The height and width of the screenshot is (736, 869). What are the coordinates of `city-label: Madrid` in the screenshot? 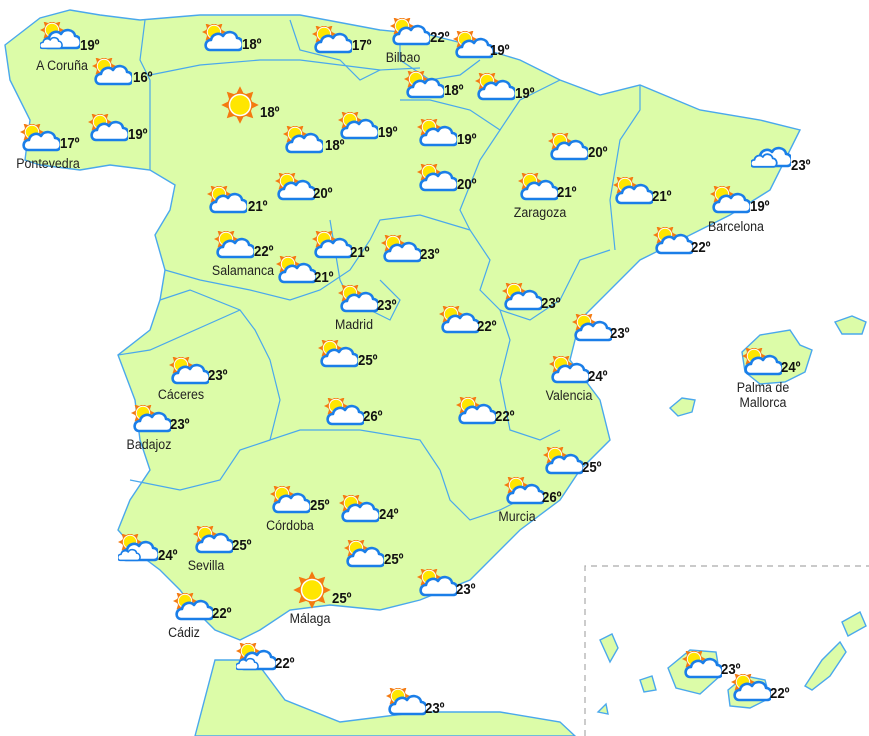 It's located at (354, 324).